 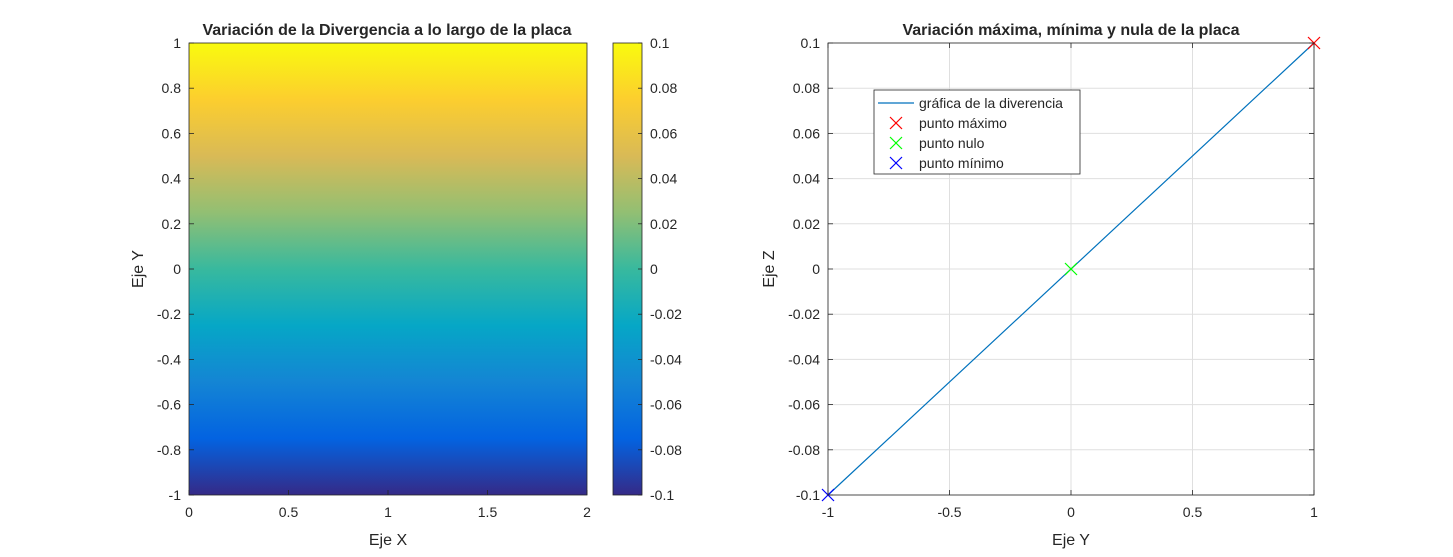 What do you see at coordinates (660, 43) in the screenshot?
I see `colorbar-tick-label: 0.1` at bounding box center [660, 43].